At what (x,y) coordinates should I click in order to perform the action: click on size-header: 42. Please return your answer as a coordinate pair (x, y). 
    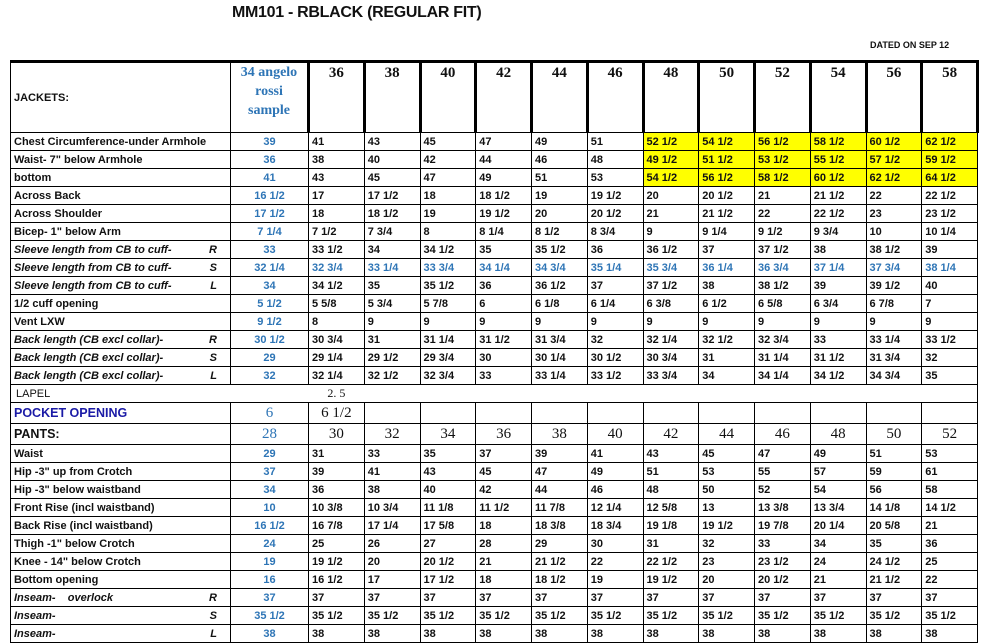
    Looking at the image, I should click on (671, 434).